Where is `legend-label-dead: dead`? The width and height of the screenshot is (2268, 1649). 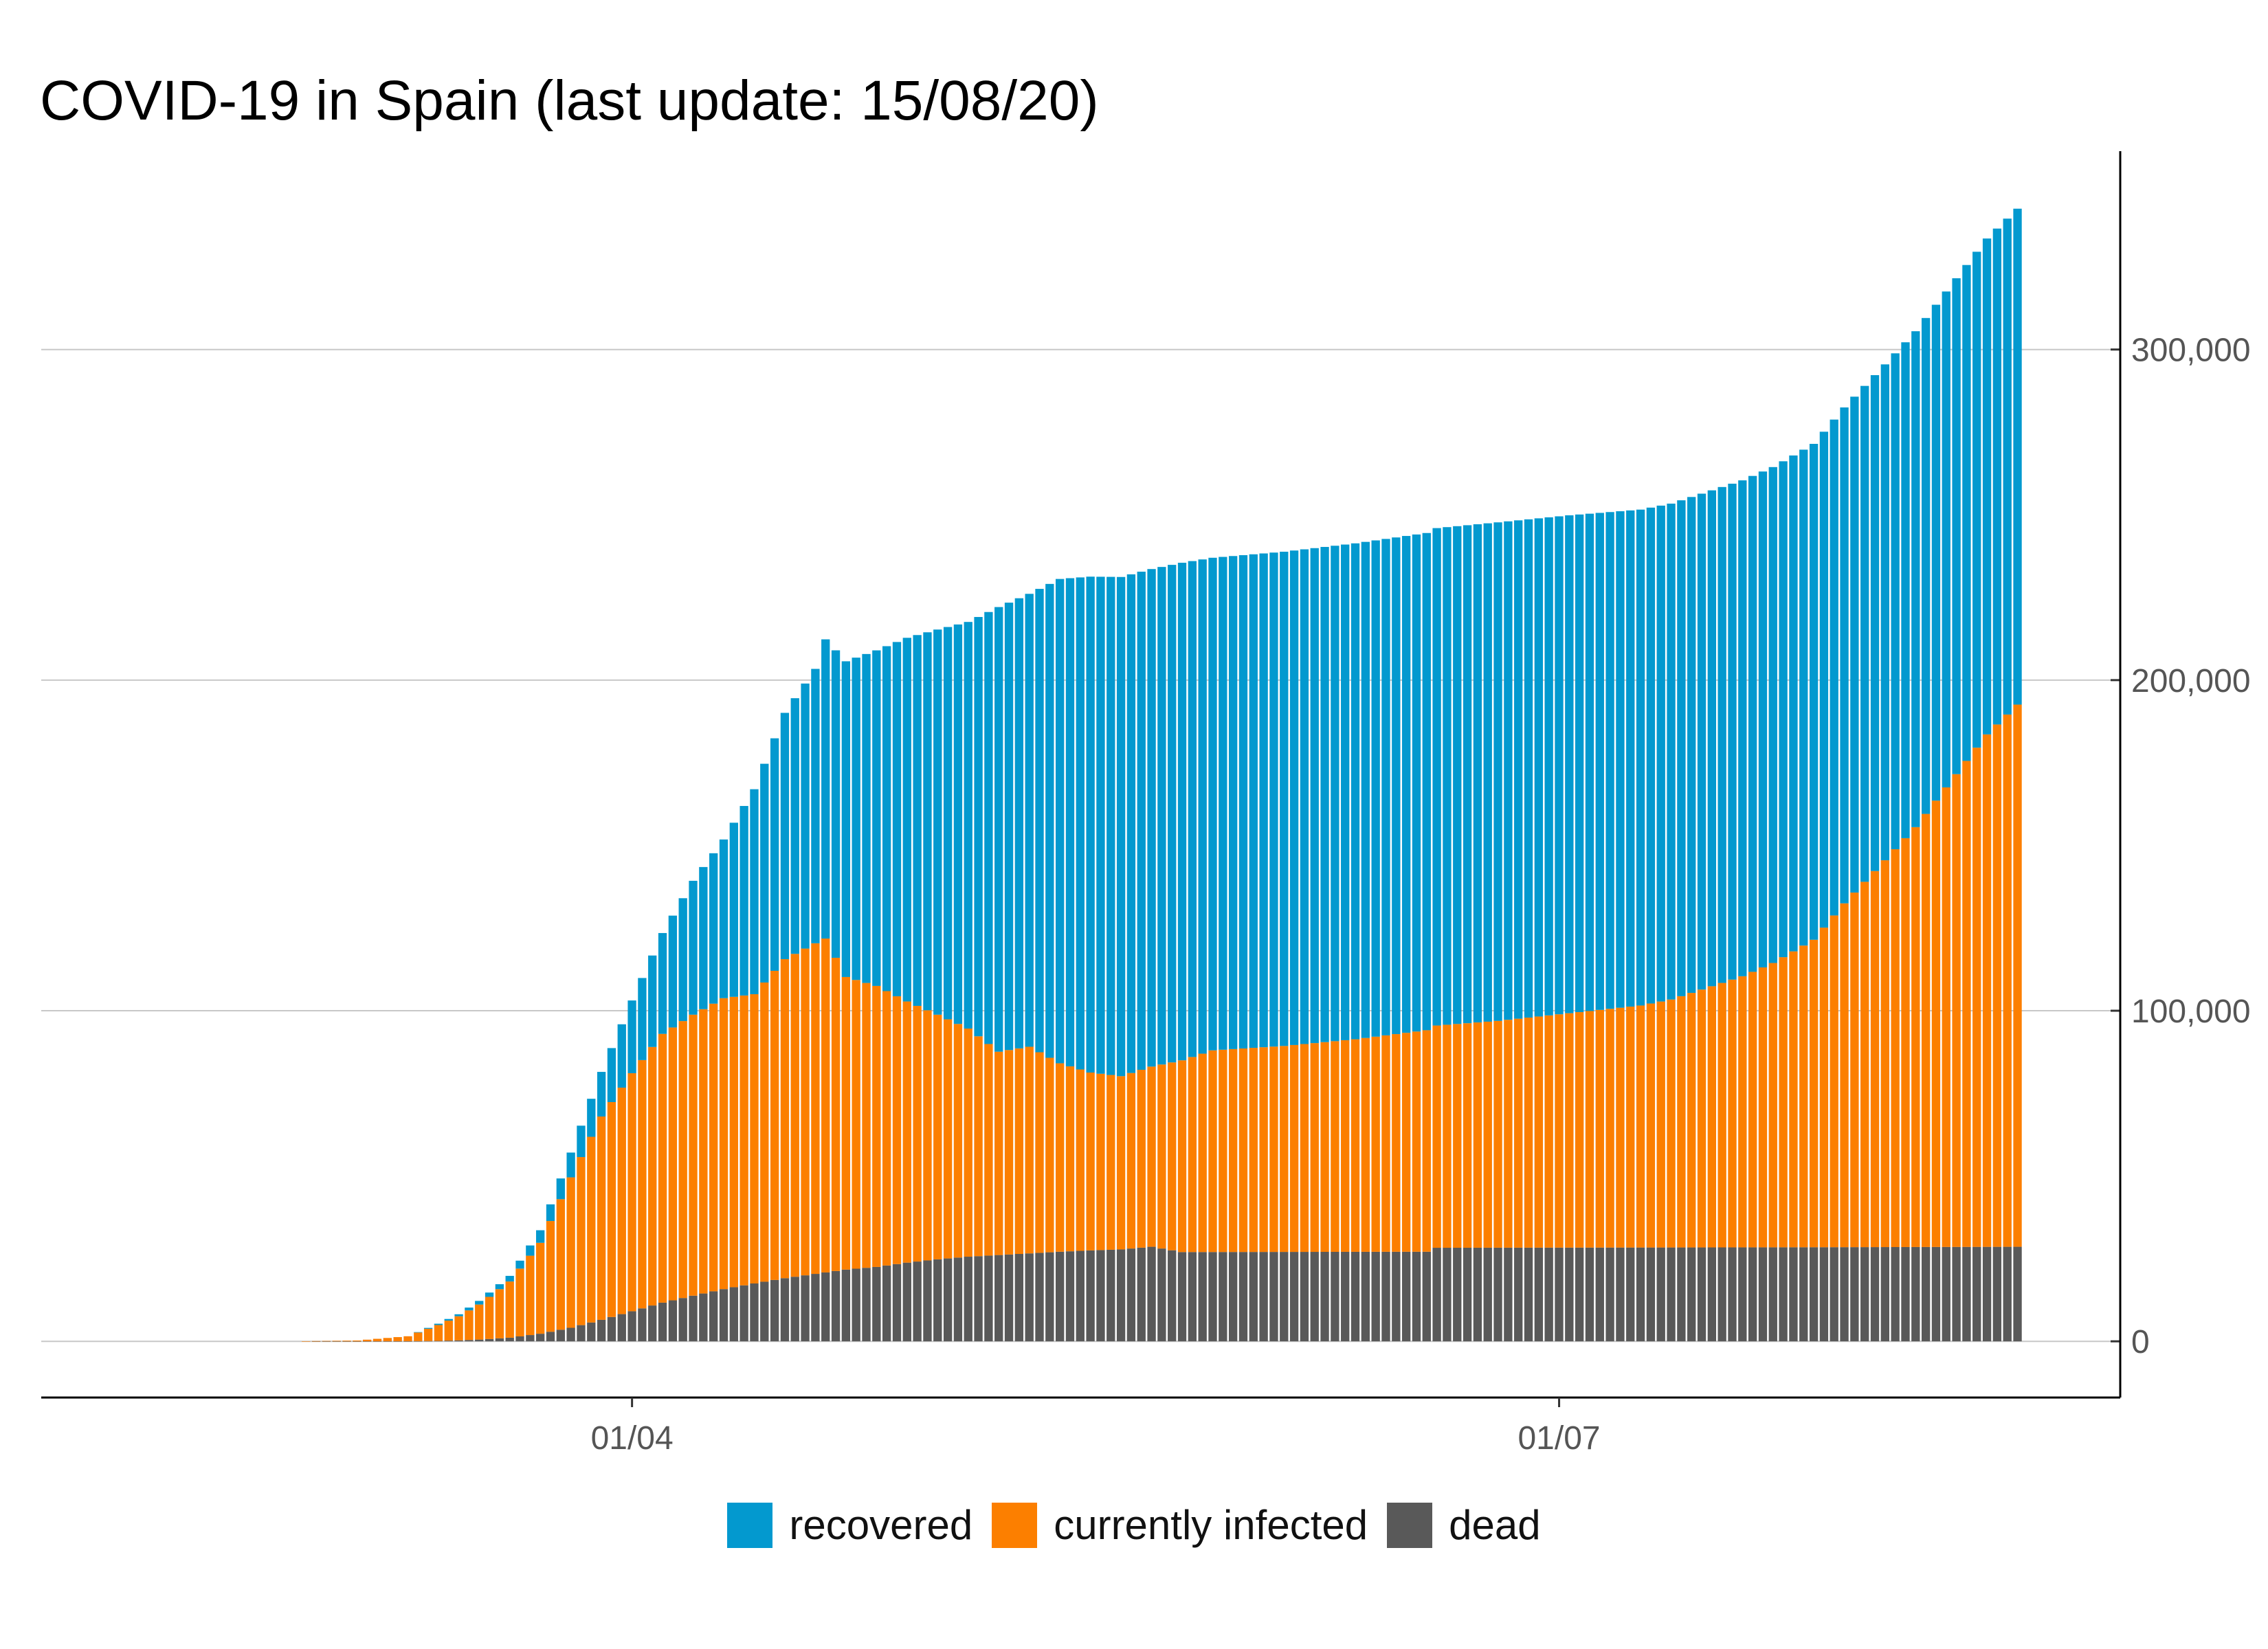 legend-label-dead: dead is located at coordinates (1495, 1525).